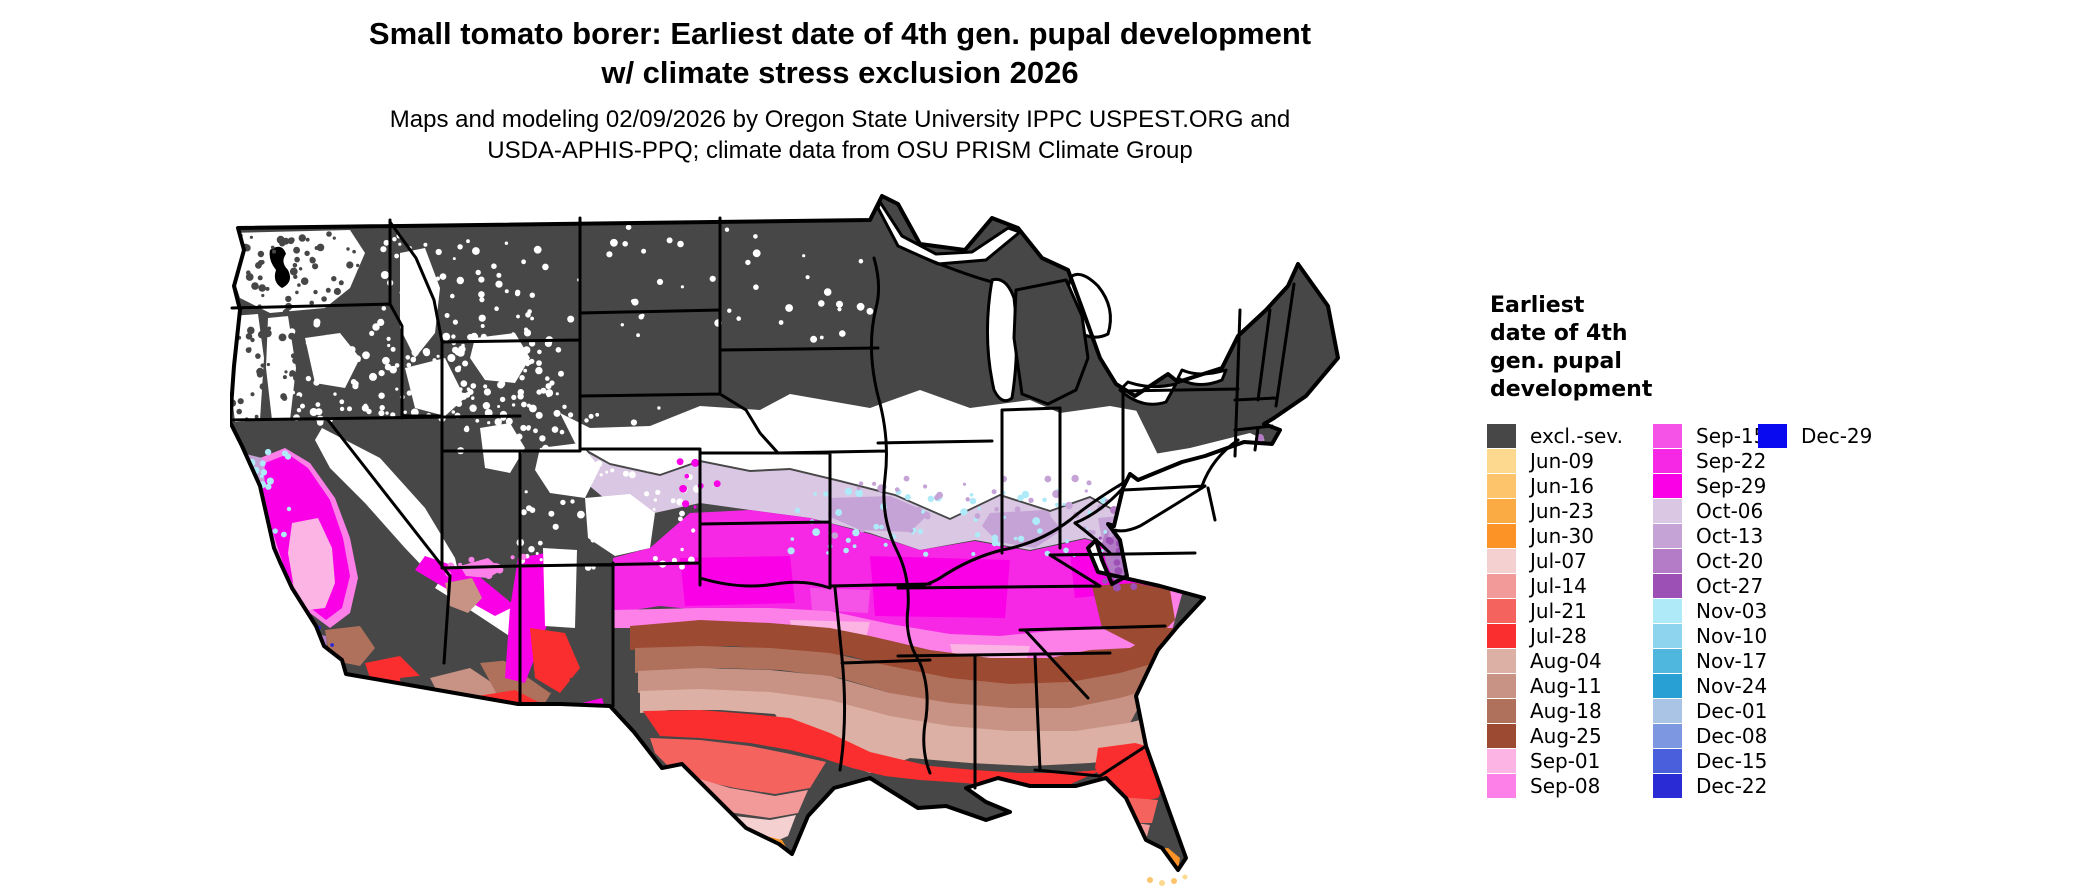  Describe the element at coordinates (435, 387) in the screenshot. I see `id-white-s` at that location.